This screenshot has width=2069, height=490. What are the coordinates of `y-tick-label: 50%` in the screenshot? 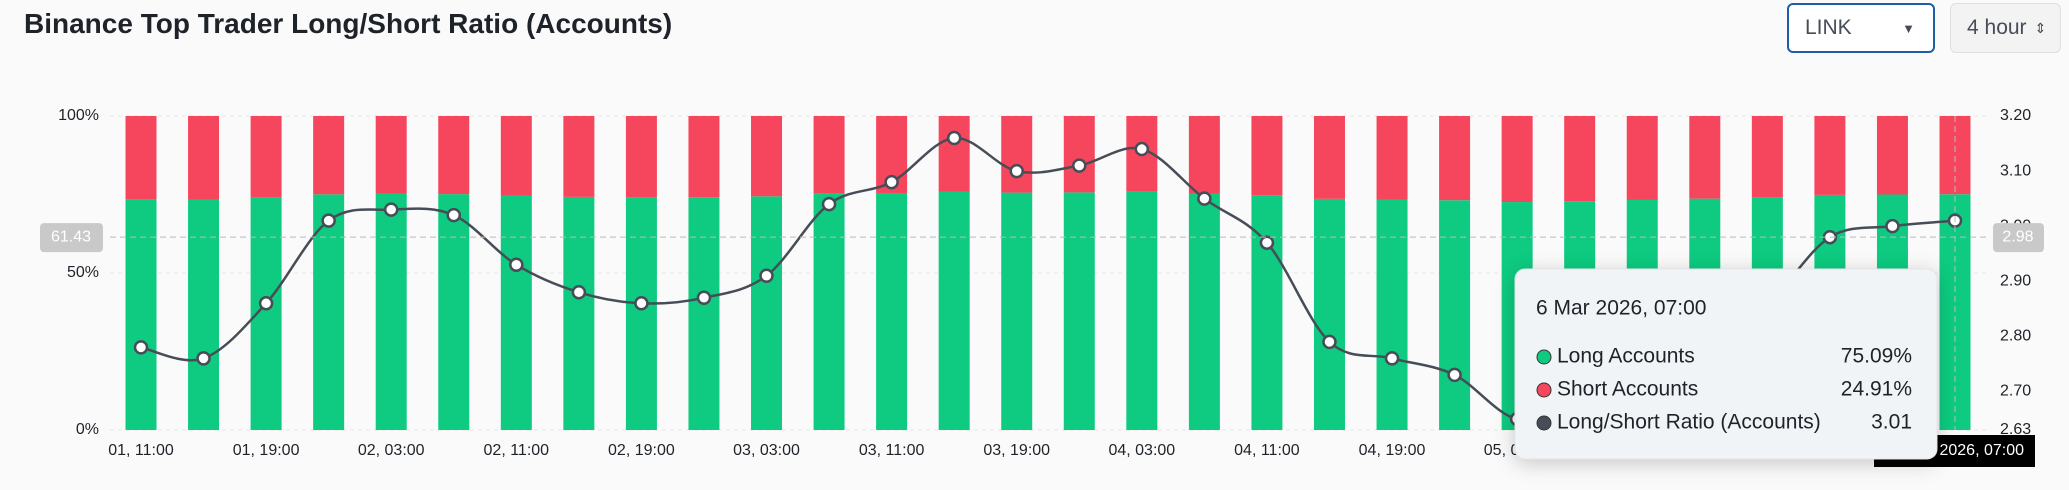 It's located at (83, 272).